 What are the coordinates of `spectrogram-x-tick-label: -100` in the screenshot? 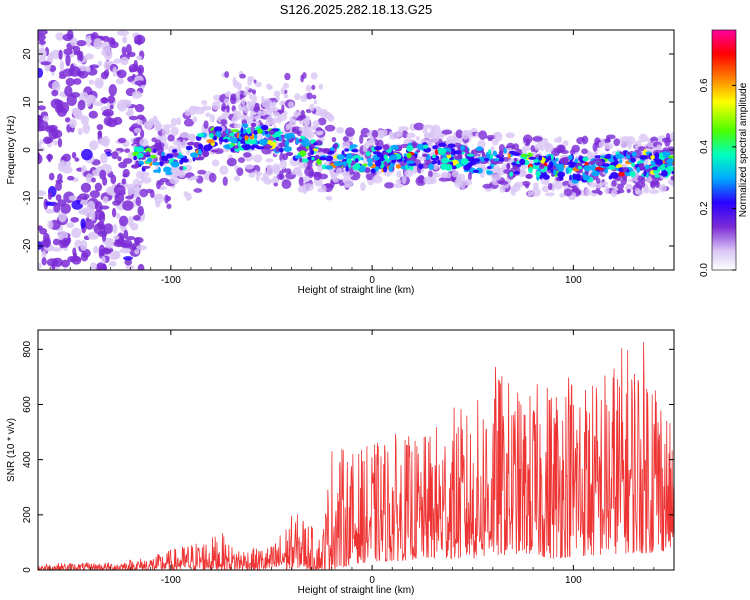 It's located at (171, 280).